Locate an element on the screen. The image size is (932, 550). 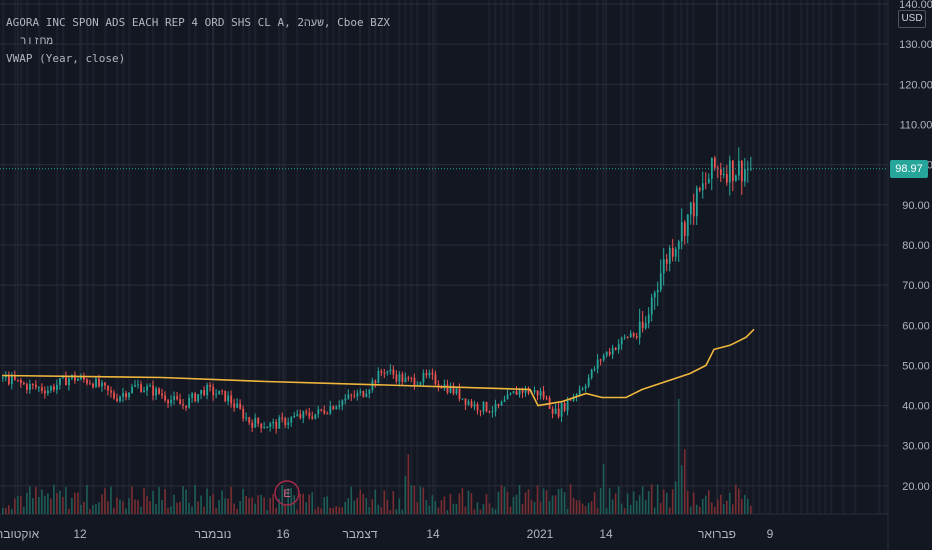
x-tick-label: 9 is located at coordinates (770, 534).